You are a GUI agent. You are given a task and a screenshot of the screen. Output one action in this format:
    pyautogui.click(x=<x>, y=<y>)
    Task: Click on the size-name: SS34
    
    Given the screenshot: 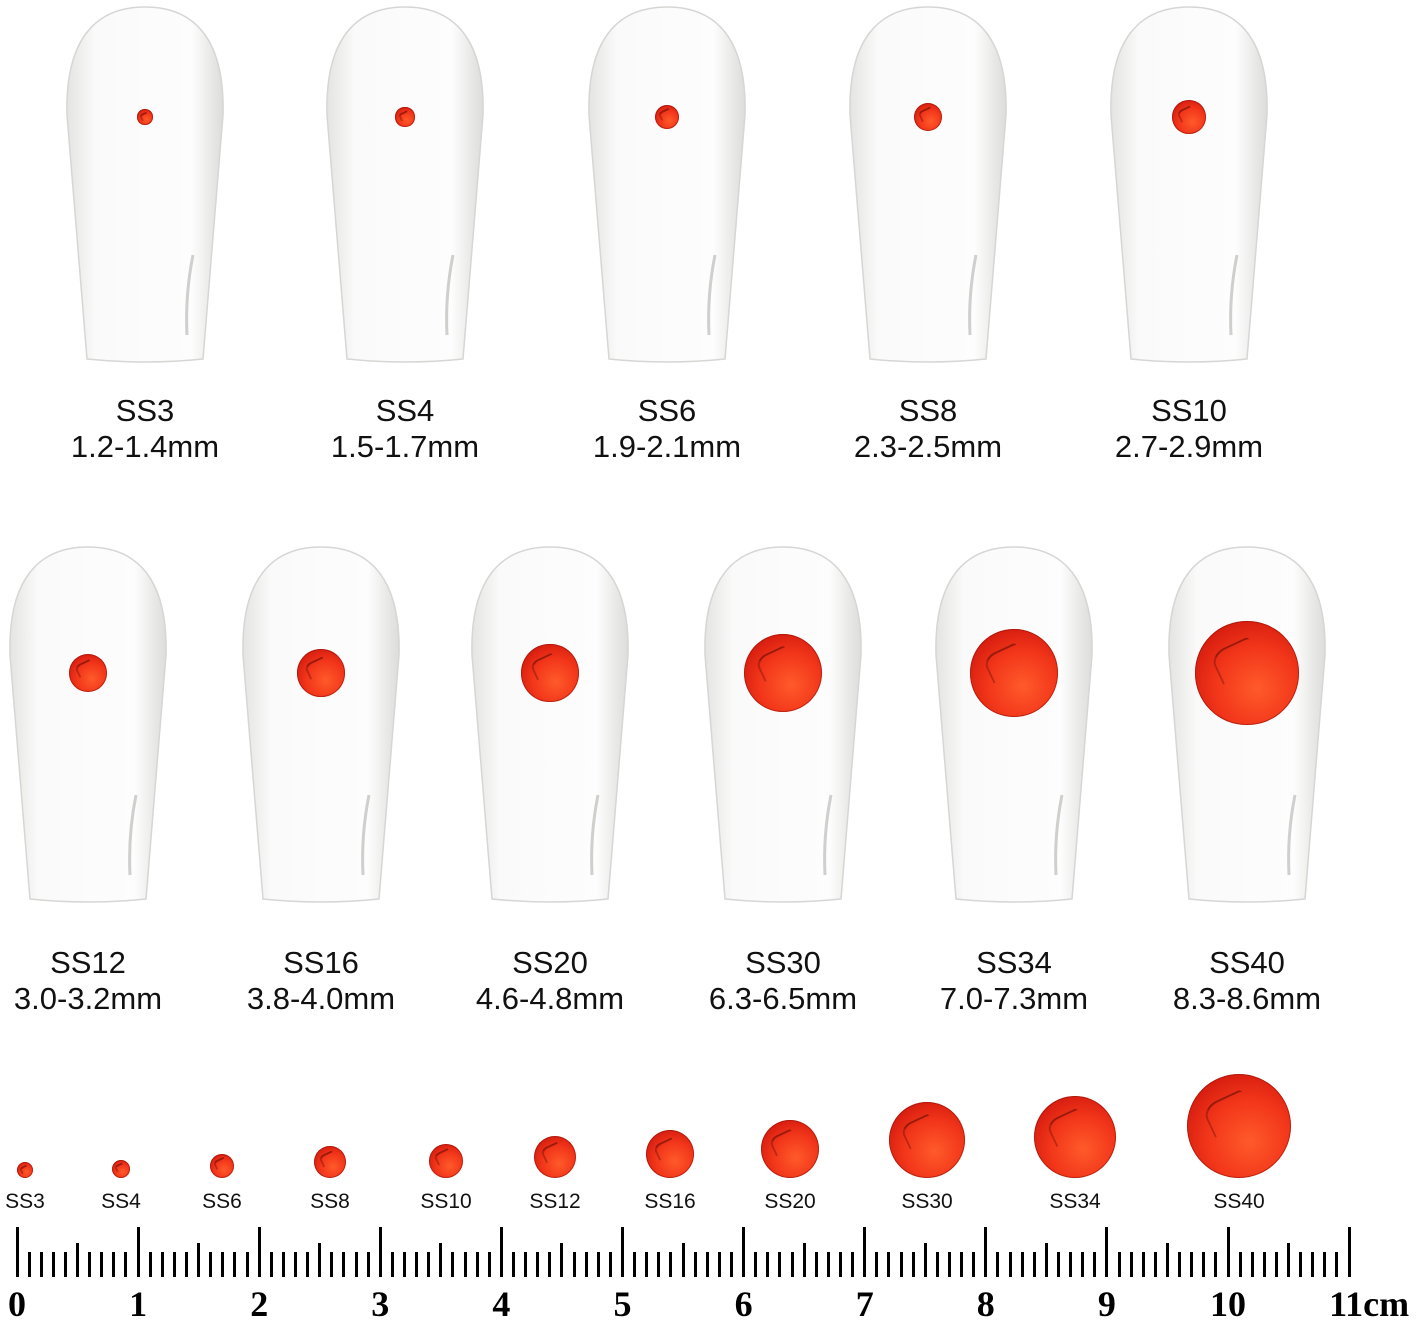 What is the action you would take?
    pyautogui.click(x=1014, y=962)
    